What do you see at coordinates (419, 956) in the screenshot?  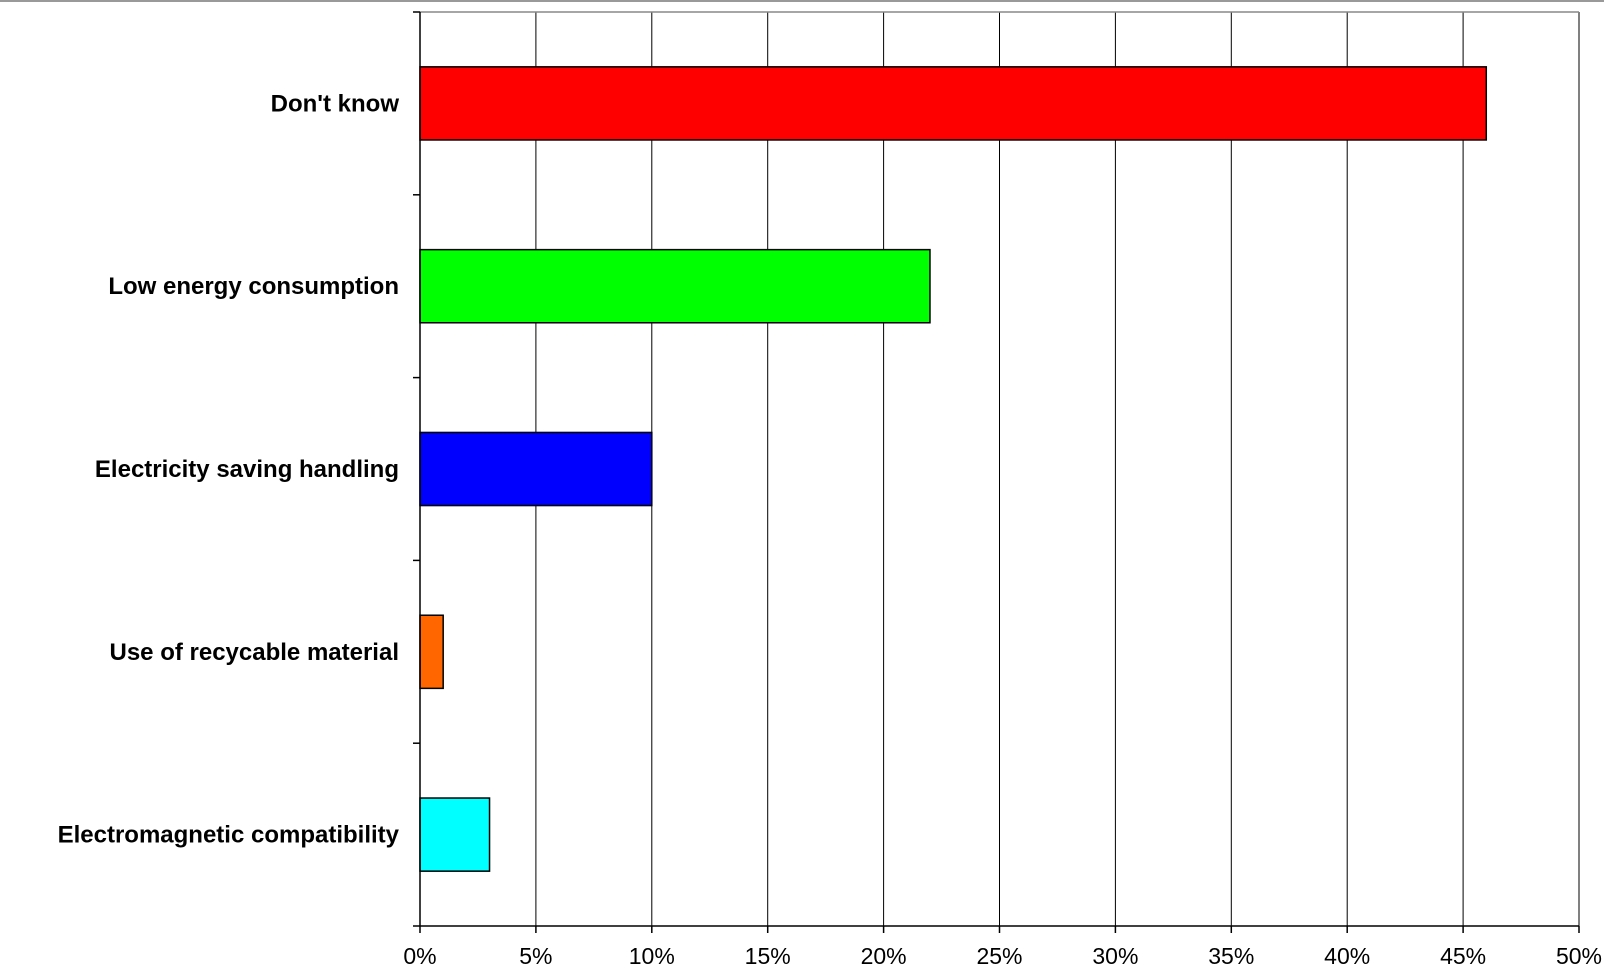 I see `x-tick-label: 0%` at bounding box center [419, 956].